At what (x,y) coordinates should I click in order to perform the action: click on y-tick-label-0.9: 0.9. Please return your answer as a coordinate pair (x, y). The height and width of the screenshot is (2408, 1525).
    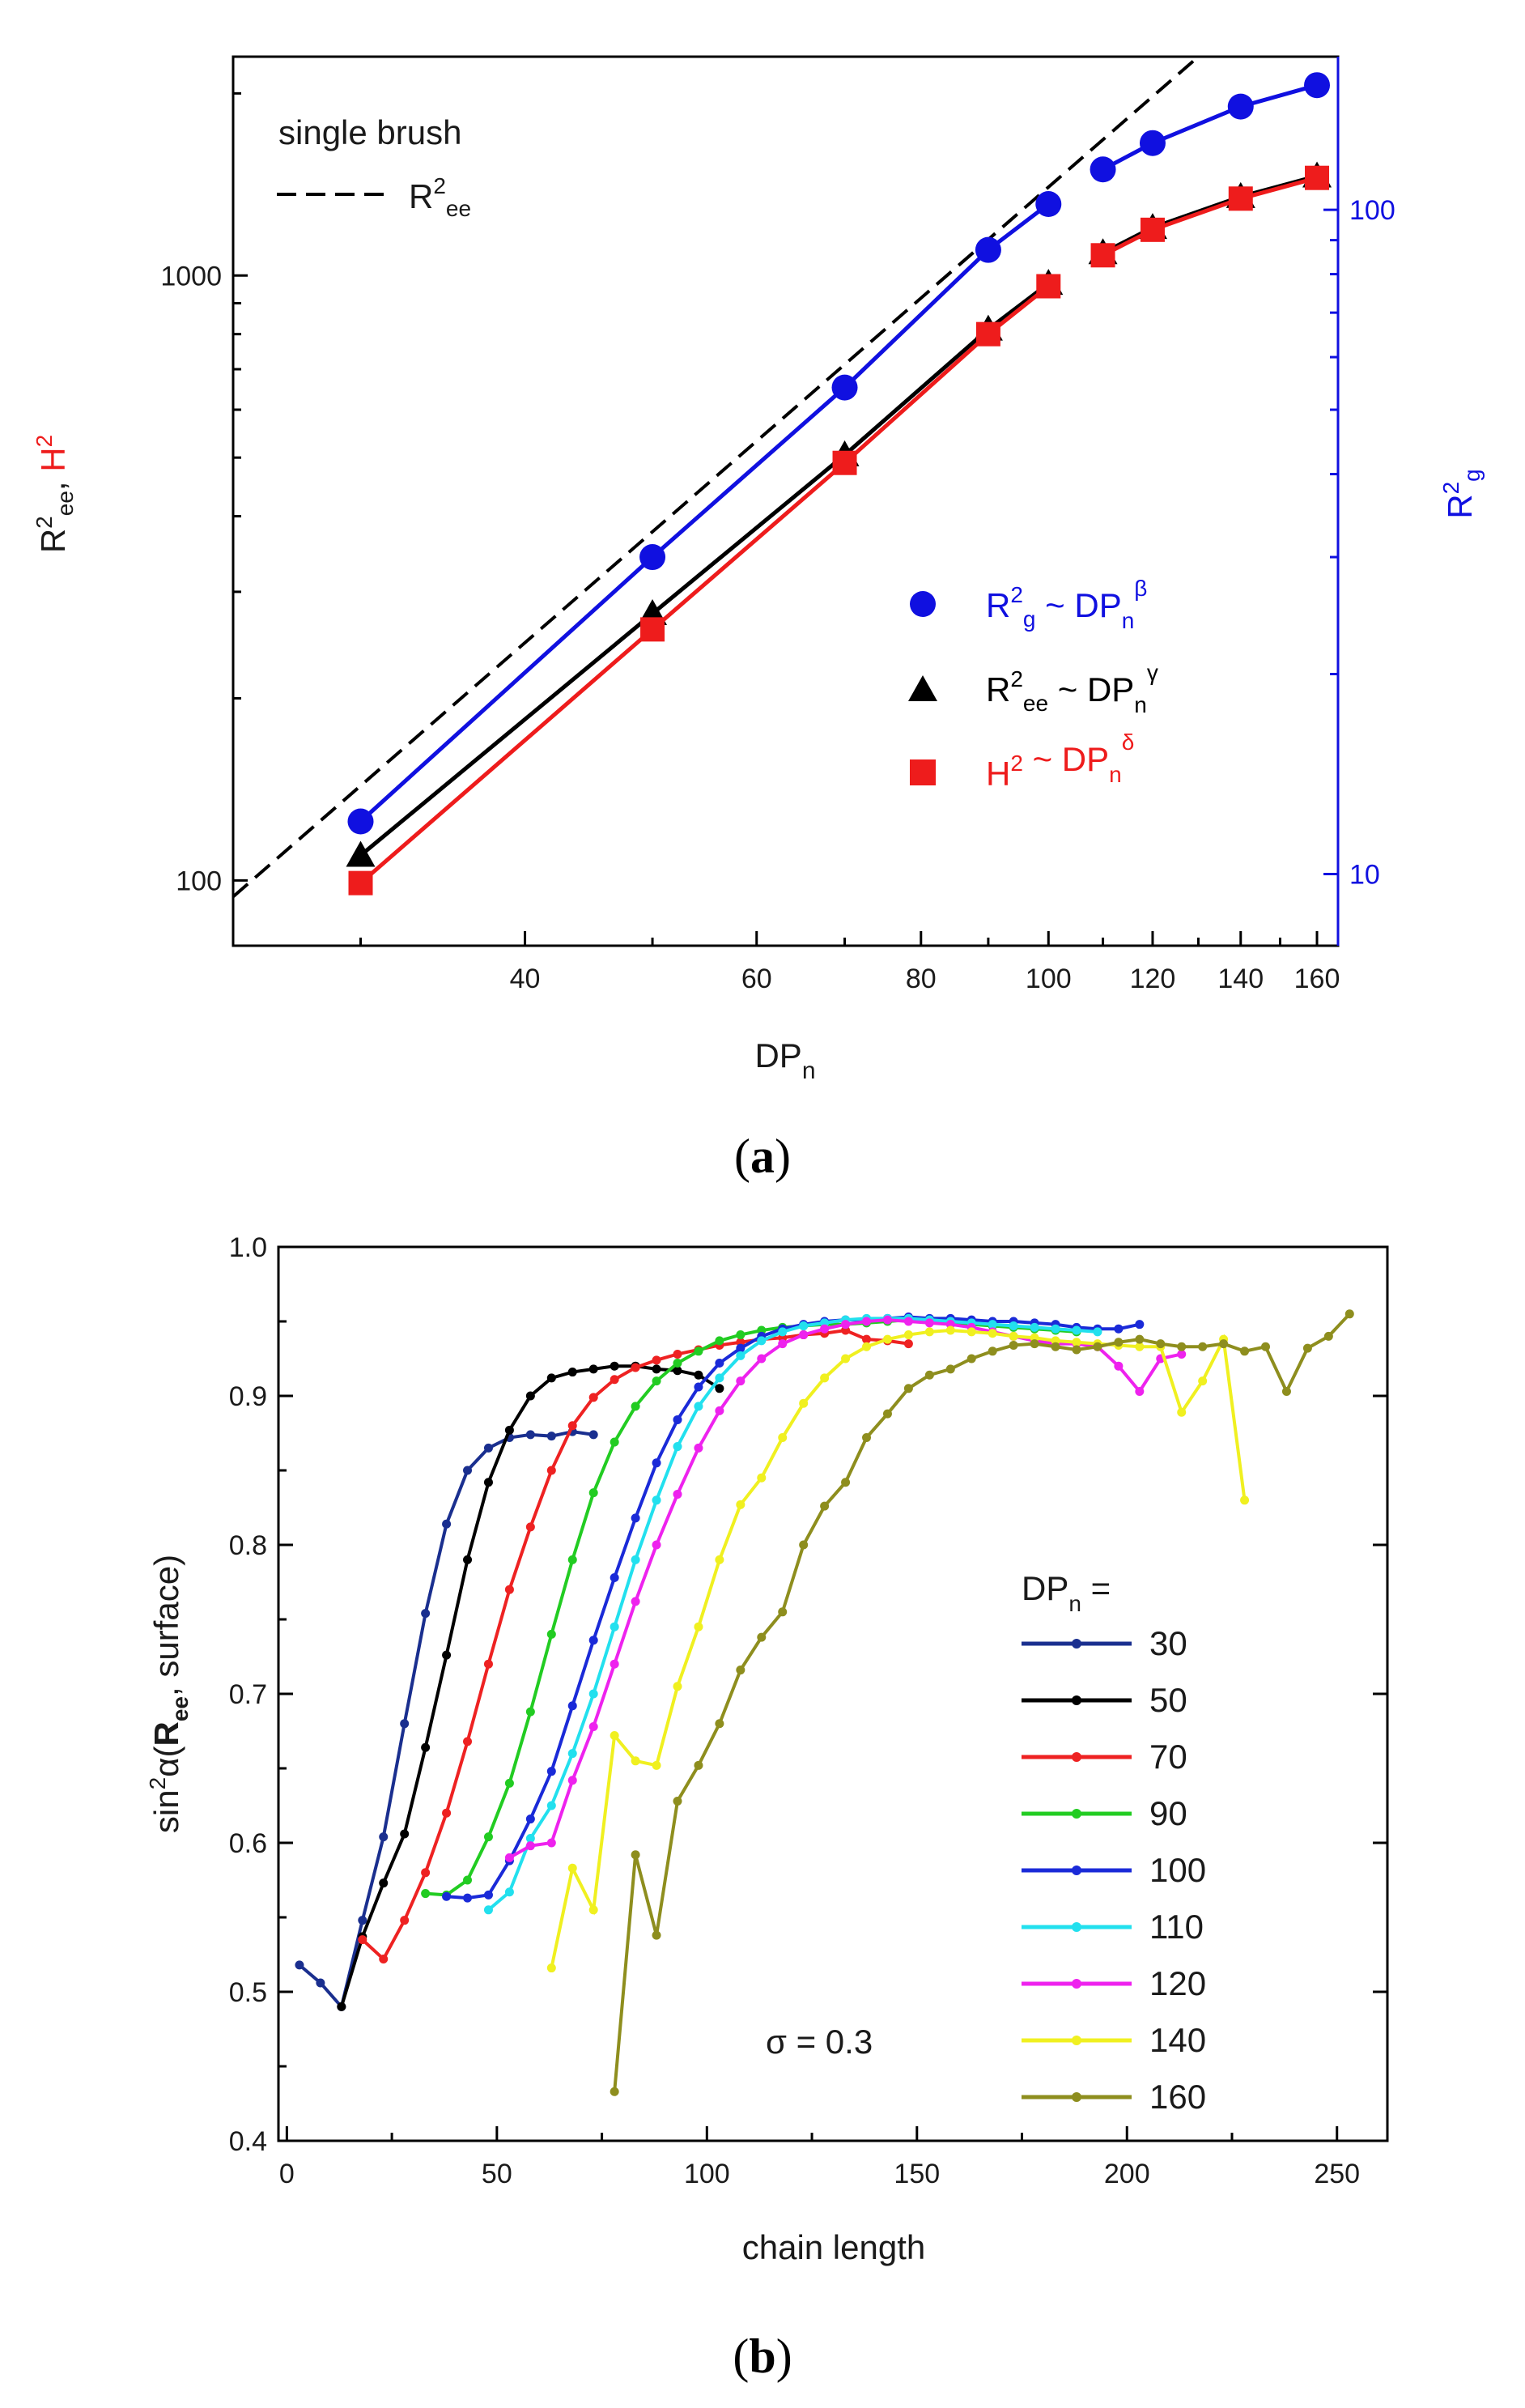
    Looking at the image, I should click on (248, 1397).